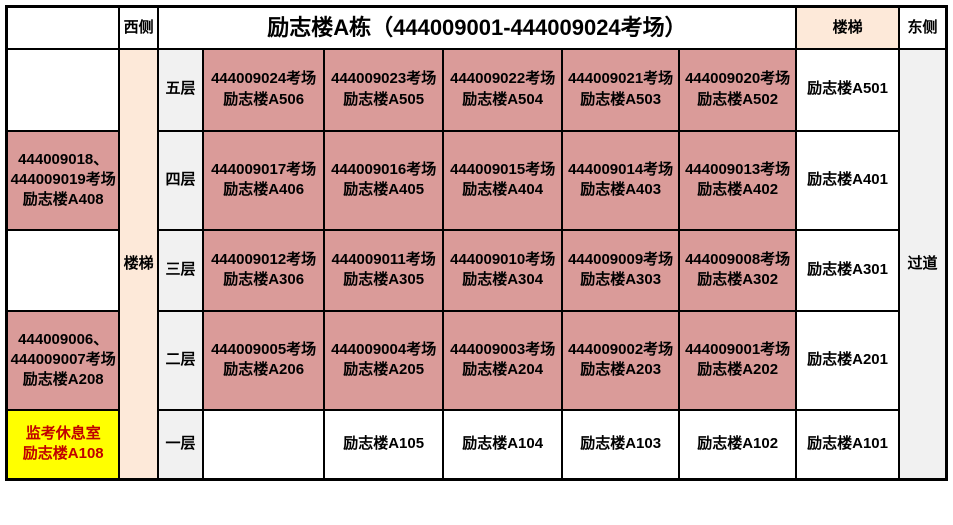 The height and width of the screenshot is (525, 953). I want to click on exam-number: 444009024考场, so click(264, 79).